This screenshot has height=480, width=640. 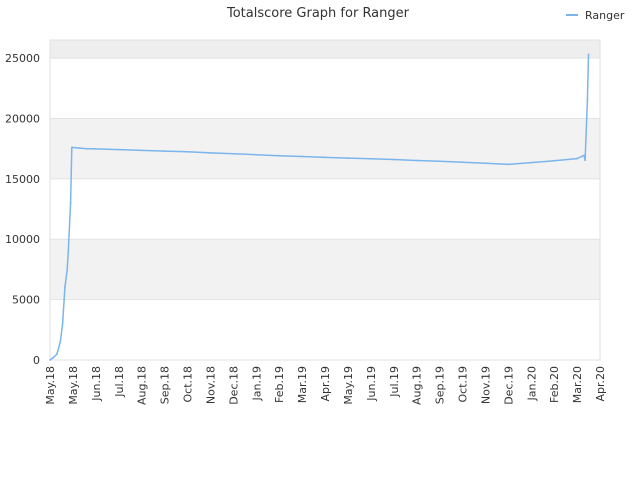 I want to click on y-tick-label: 0, so click(x=36, y=360).